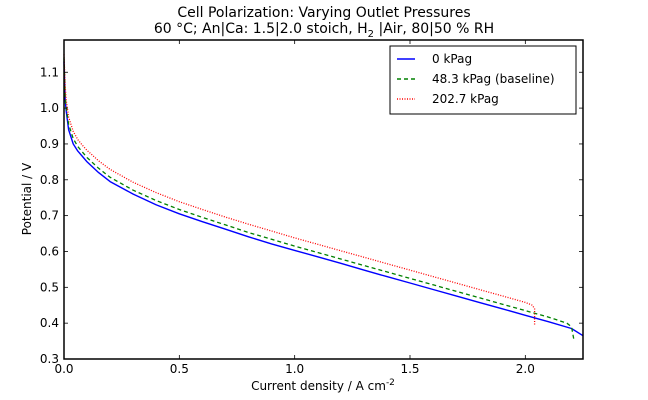 The height and width of the screenshot is (400, 648). I want to click on subtitle-subscript: 2, so click(371, 34).